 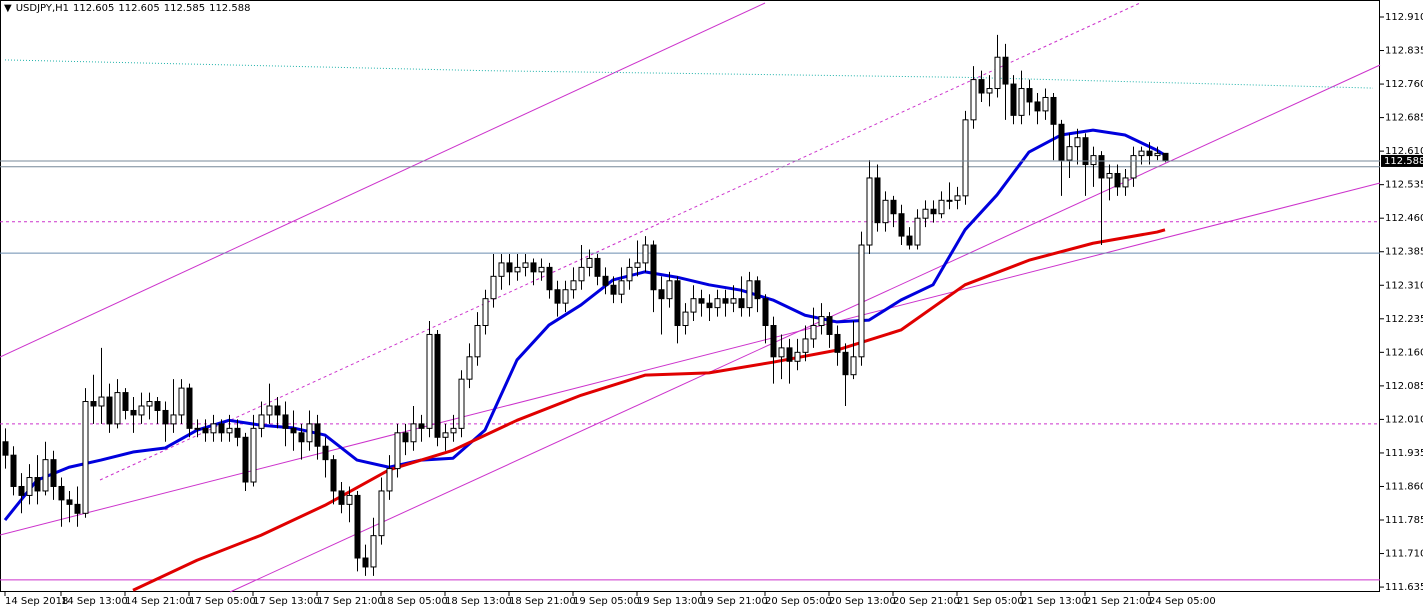 I want to click on x-tick-label: 20 Sep 13:00, so click(x=862, y=601).